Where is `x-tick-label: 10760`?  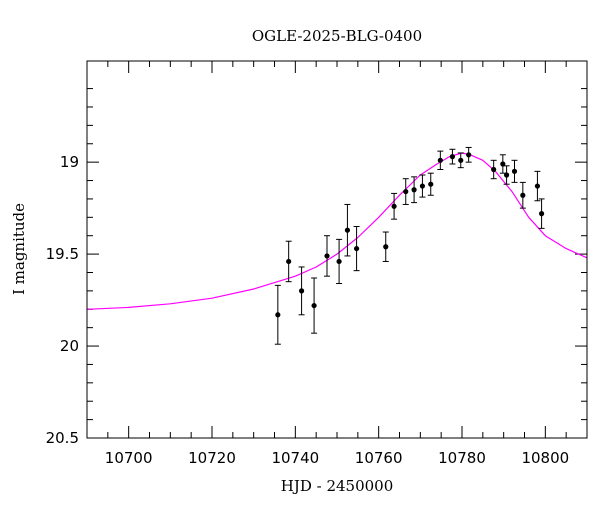
x-tick-label: 10760 is located at coordinates (379, 458).